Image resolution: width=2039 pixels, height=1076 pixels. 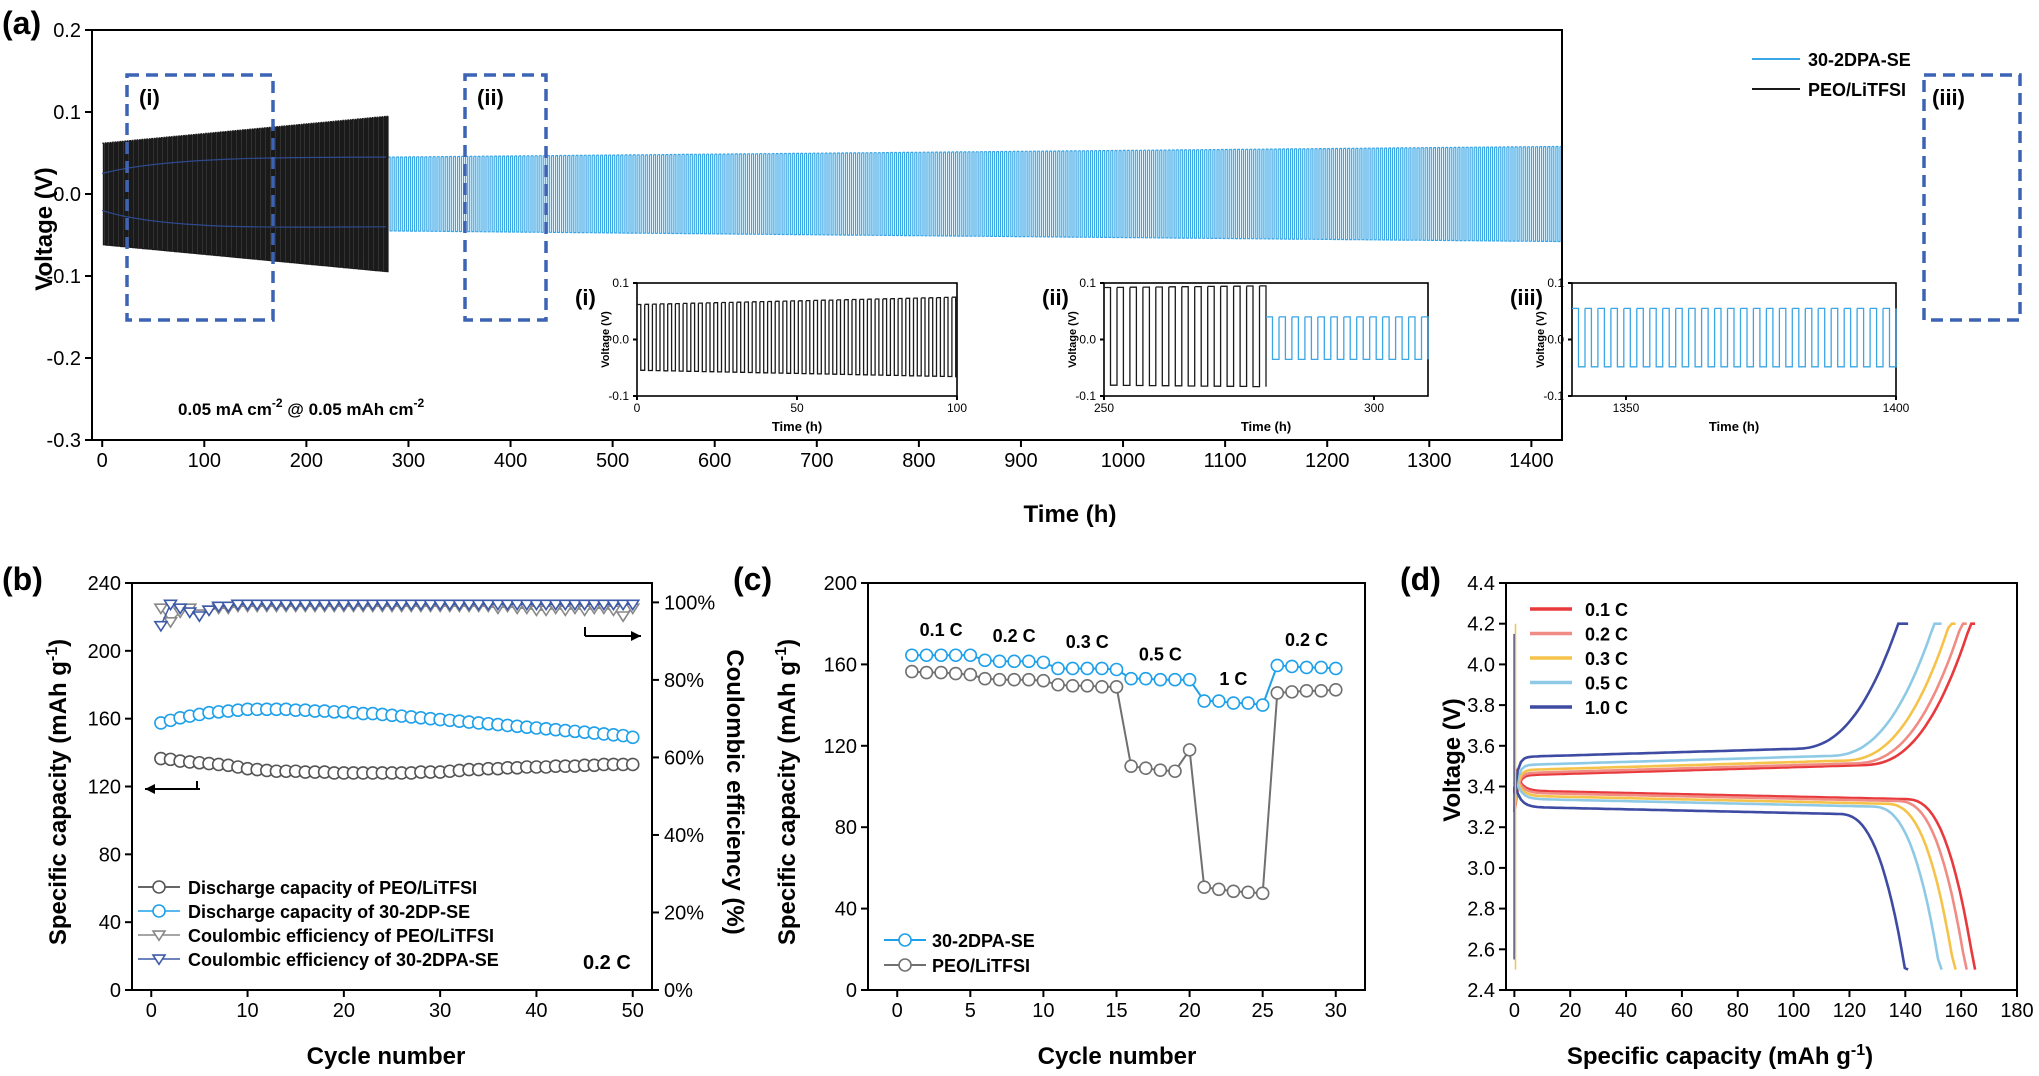 I want to click on panel-b-xtick-label: 50, so click(x=633, y=1011).